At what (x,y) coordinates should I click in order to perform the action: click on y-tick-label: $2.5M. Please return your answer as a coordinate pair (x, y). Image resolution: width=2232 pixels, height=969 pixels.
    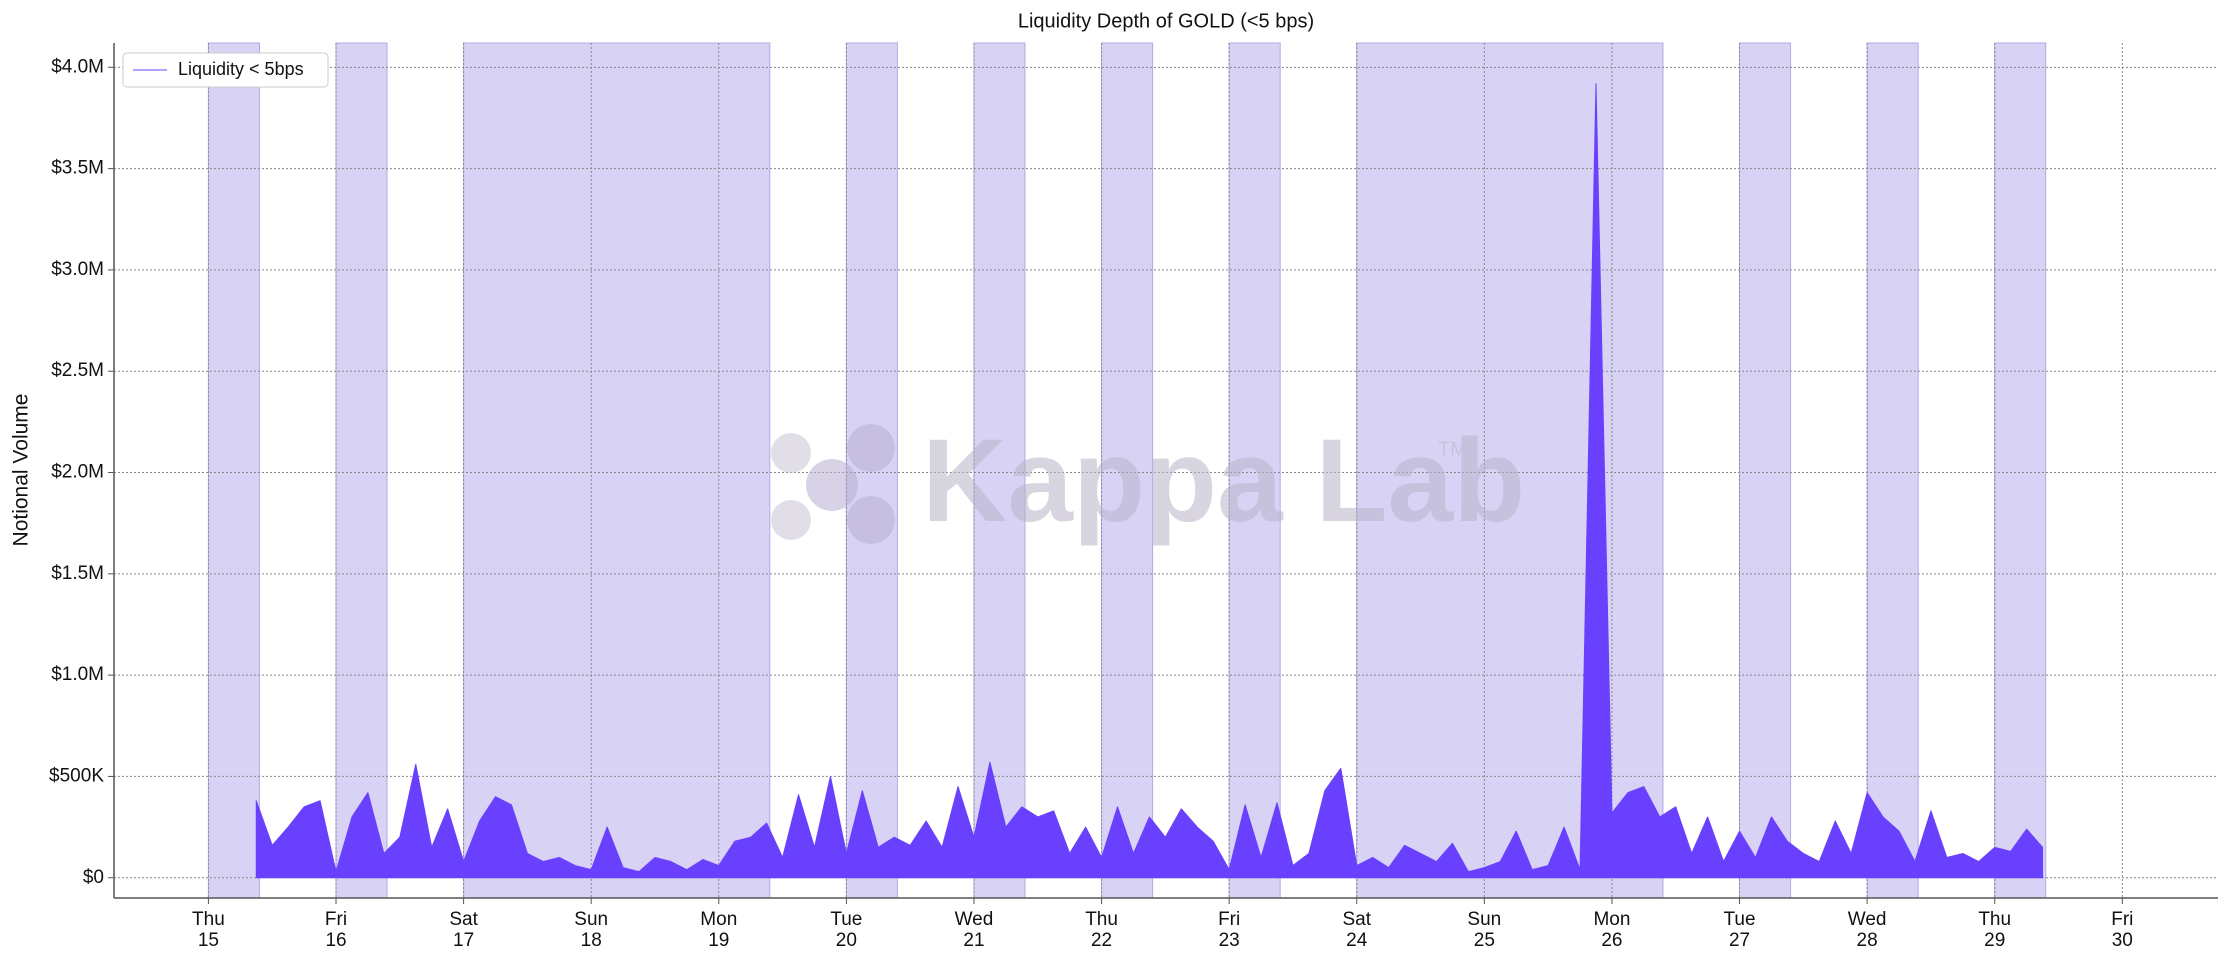
    Looking at the image, I should click on (77, 370).